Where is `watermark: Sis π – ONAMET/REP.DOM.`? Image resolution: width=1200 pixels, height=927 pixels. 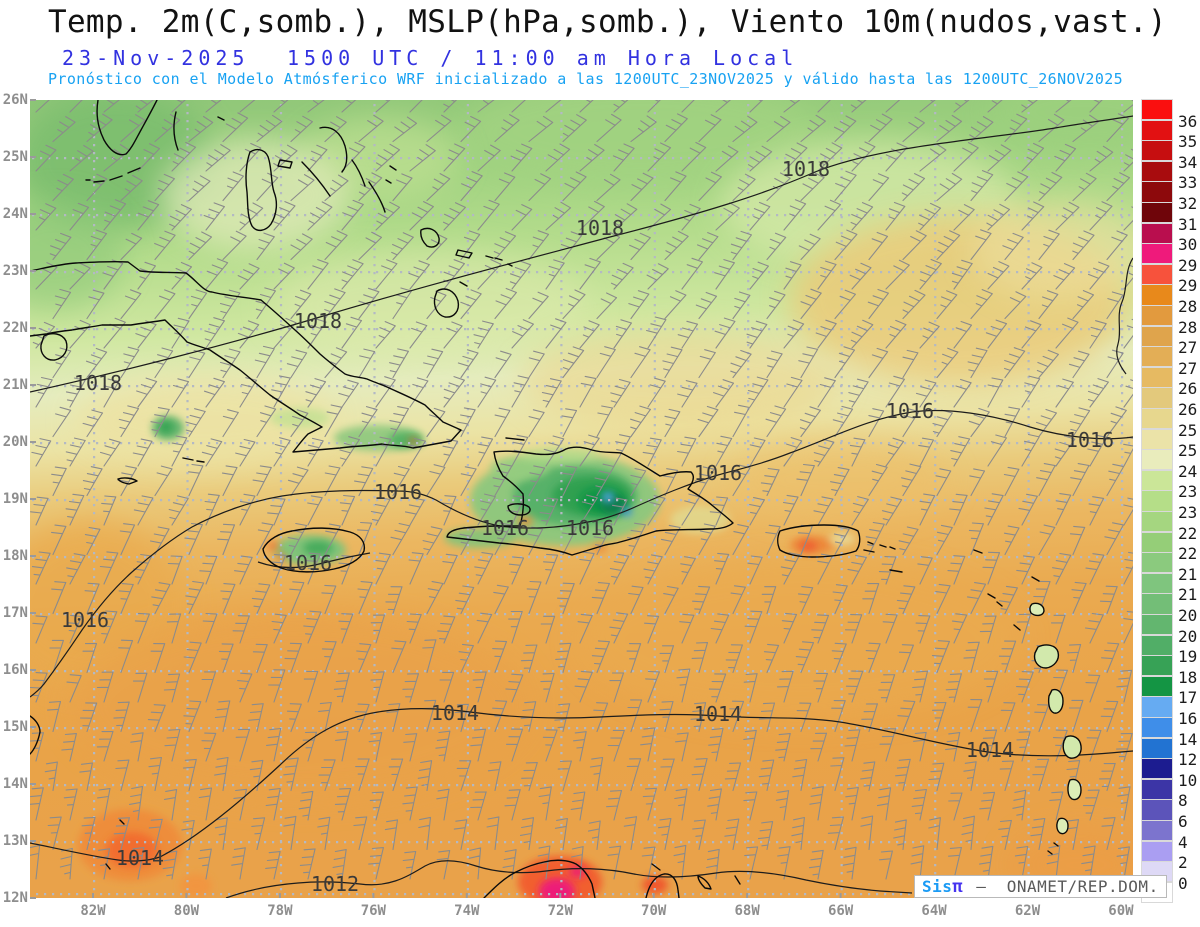
watermark: Sis π – ONAMET/REP.DOM. is located at coordinates (1040, 886).